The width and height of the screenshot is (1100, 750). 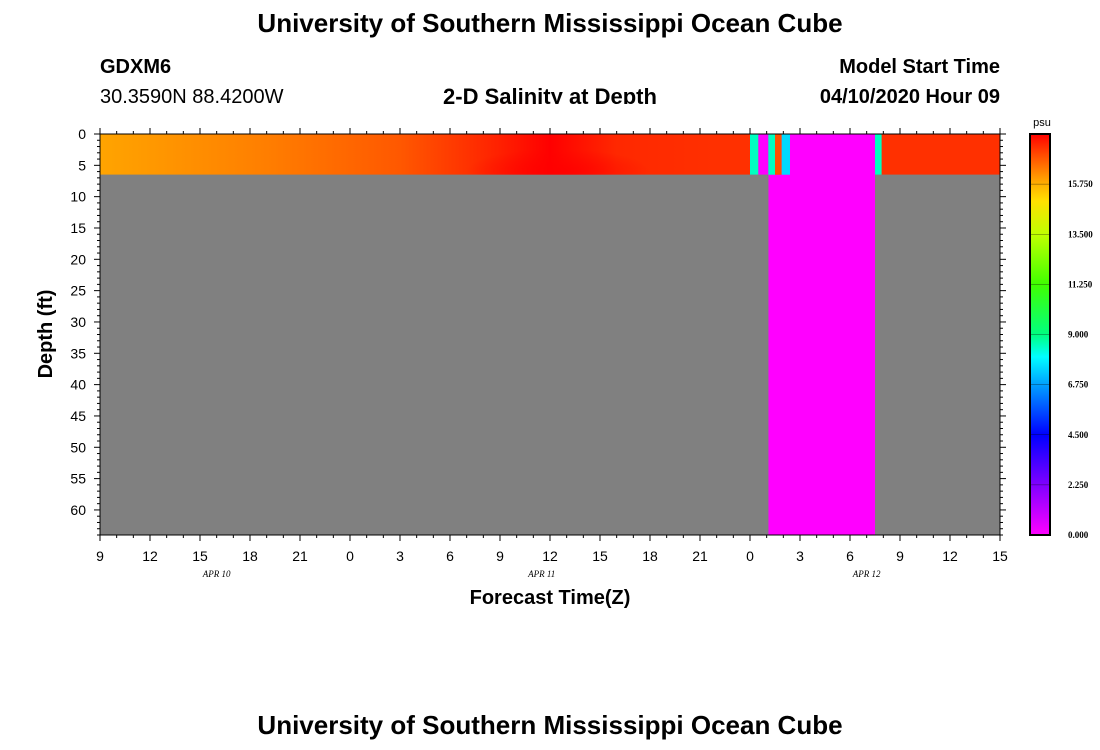 I want to click on y-tick-label: 25, so click(x=78, y=291).